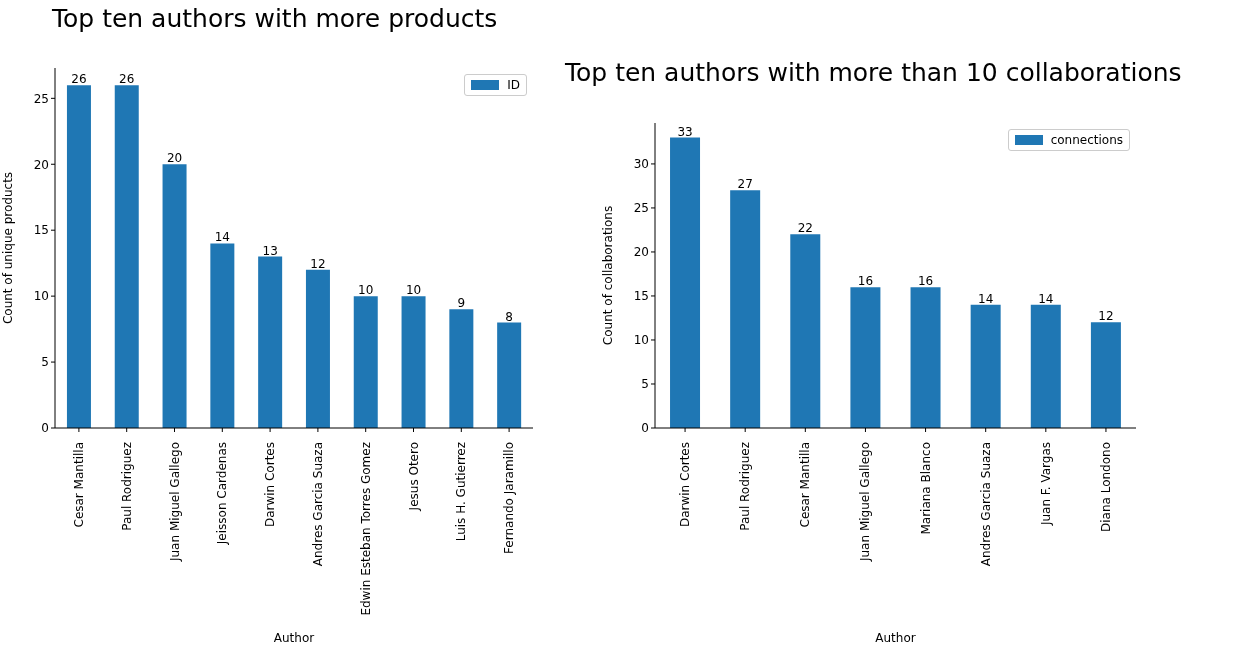  Describe the element at coordinates (925, 488) in the screenshot. I see `x-tick-label: Mariana Blanco` at that location.